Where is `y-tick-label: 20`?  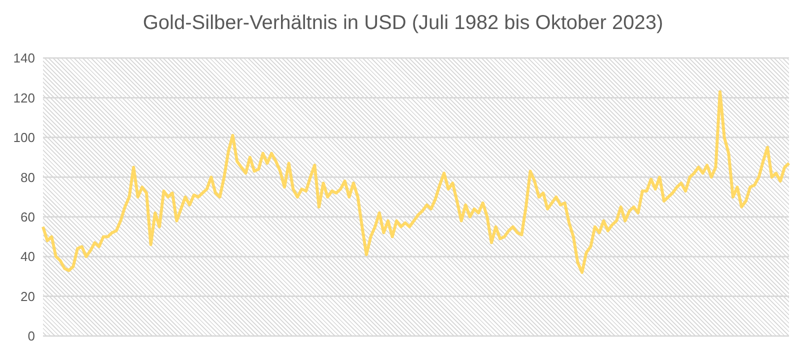
y-tick-label: 20 is located at coordinates (27, 296).